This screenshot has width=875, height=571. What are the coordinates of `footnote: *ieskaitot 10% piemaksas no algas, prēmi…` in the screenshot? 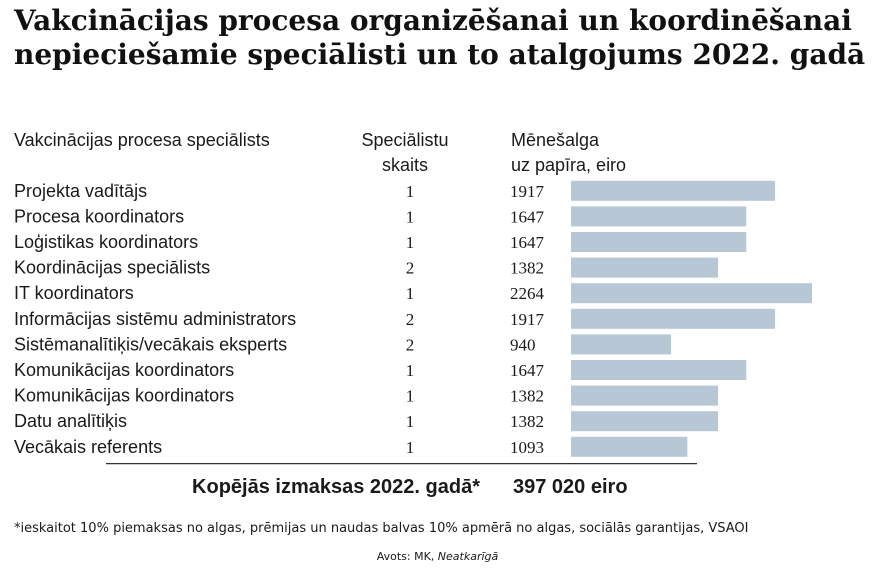 It's located at (381, 528).